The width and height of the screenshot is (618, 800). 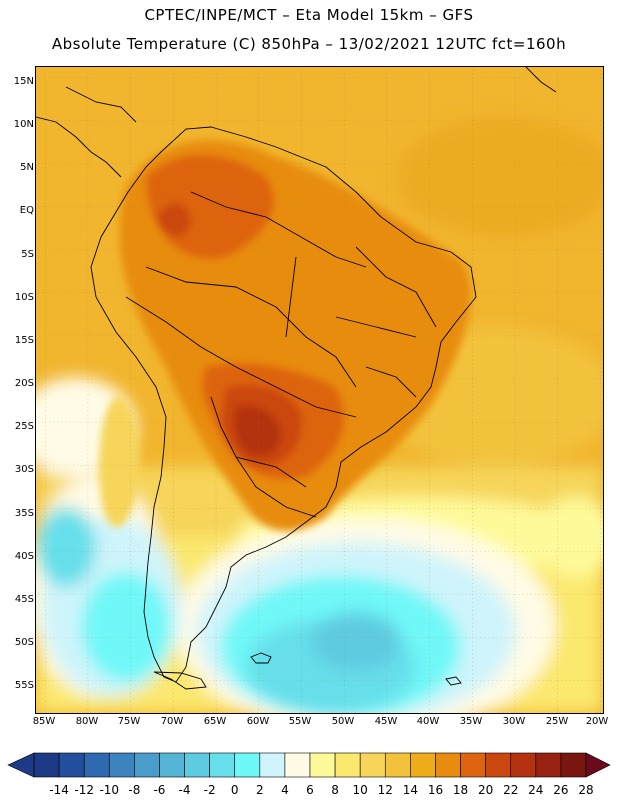 What do you see at coordinates (471, 721) in the screenshot?
I see `lon-label: 35W` at bounding box center [471, 721].